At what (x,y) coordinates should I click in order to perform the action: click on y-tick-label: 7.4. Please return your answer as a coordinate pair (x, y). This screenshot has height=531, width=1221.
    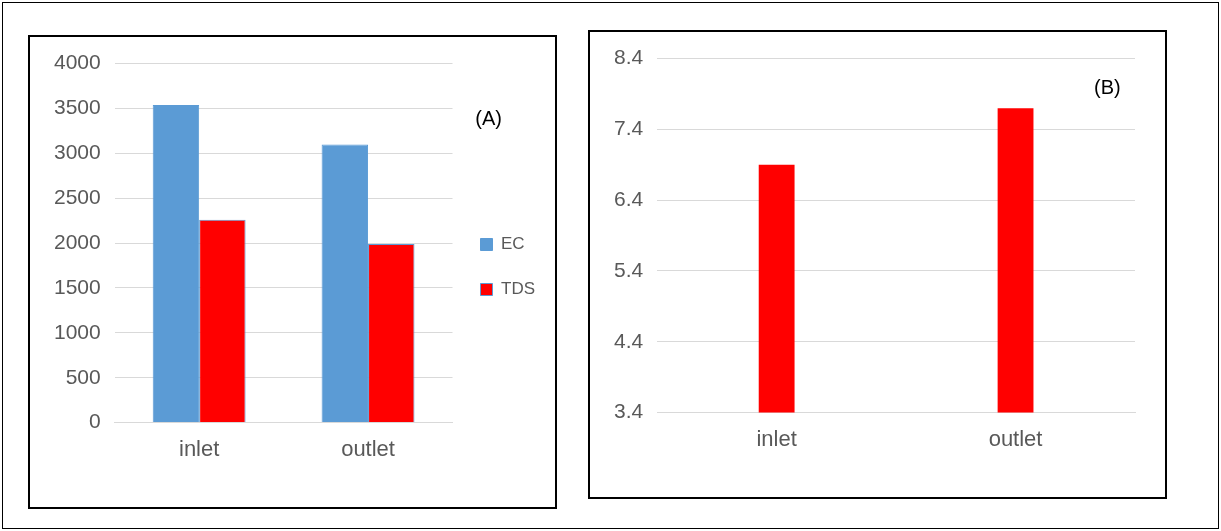
    Looking at the image, I should click on (628, 128).